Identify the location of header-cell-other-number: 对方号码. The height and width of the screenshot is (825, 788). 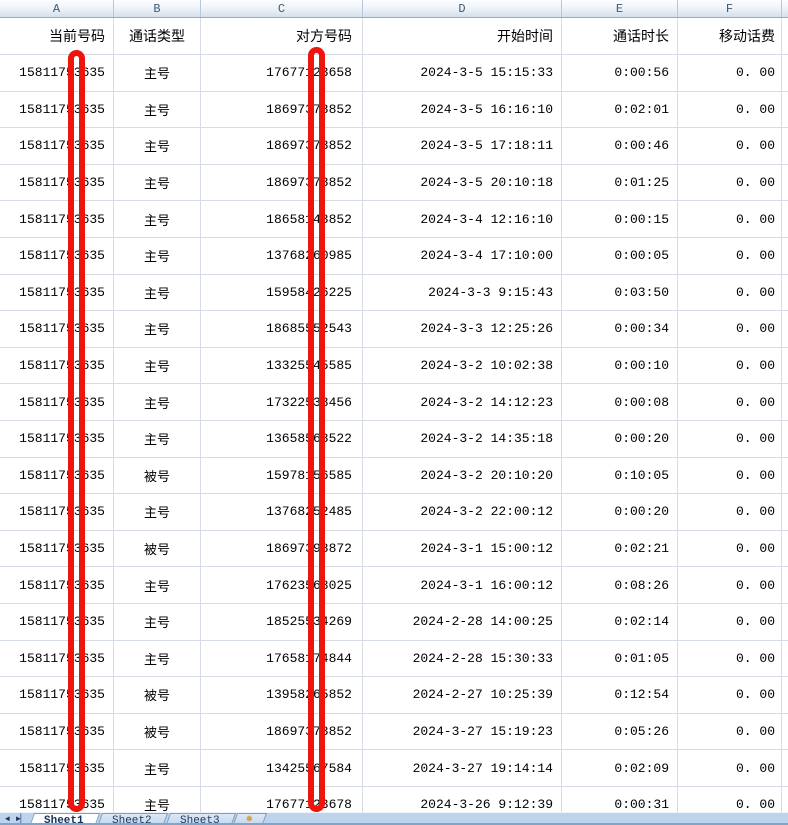
(282, 36).